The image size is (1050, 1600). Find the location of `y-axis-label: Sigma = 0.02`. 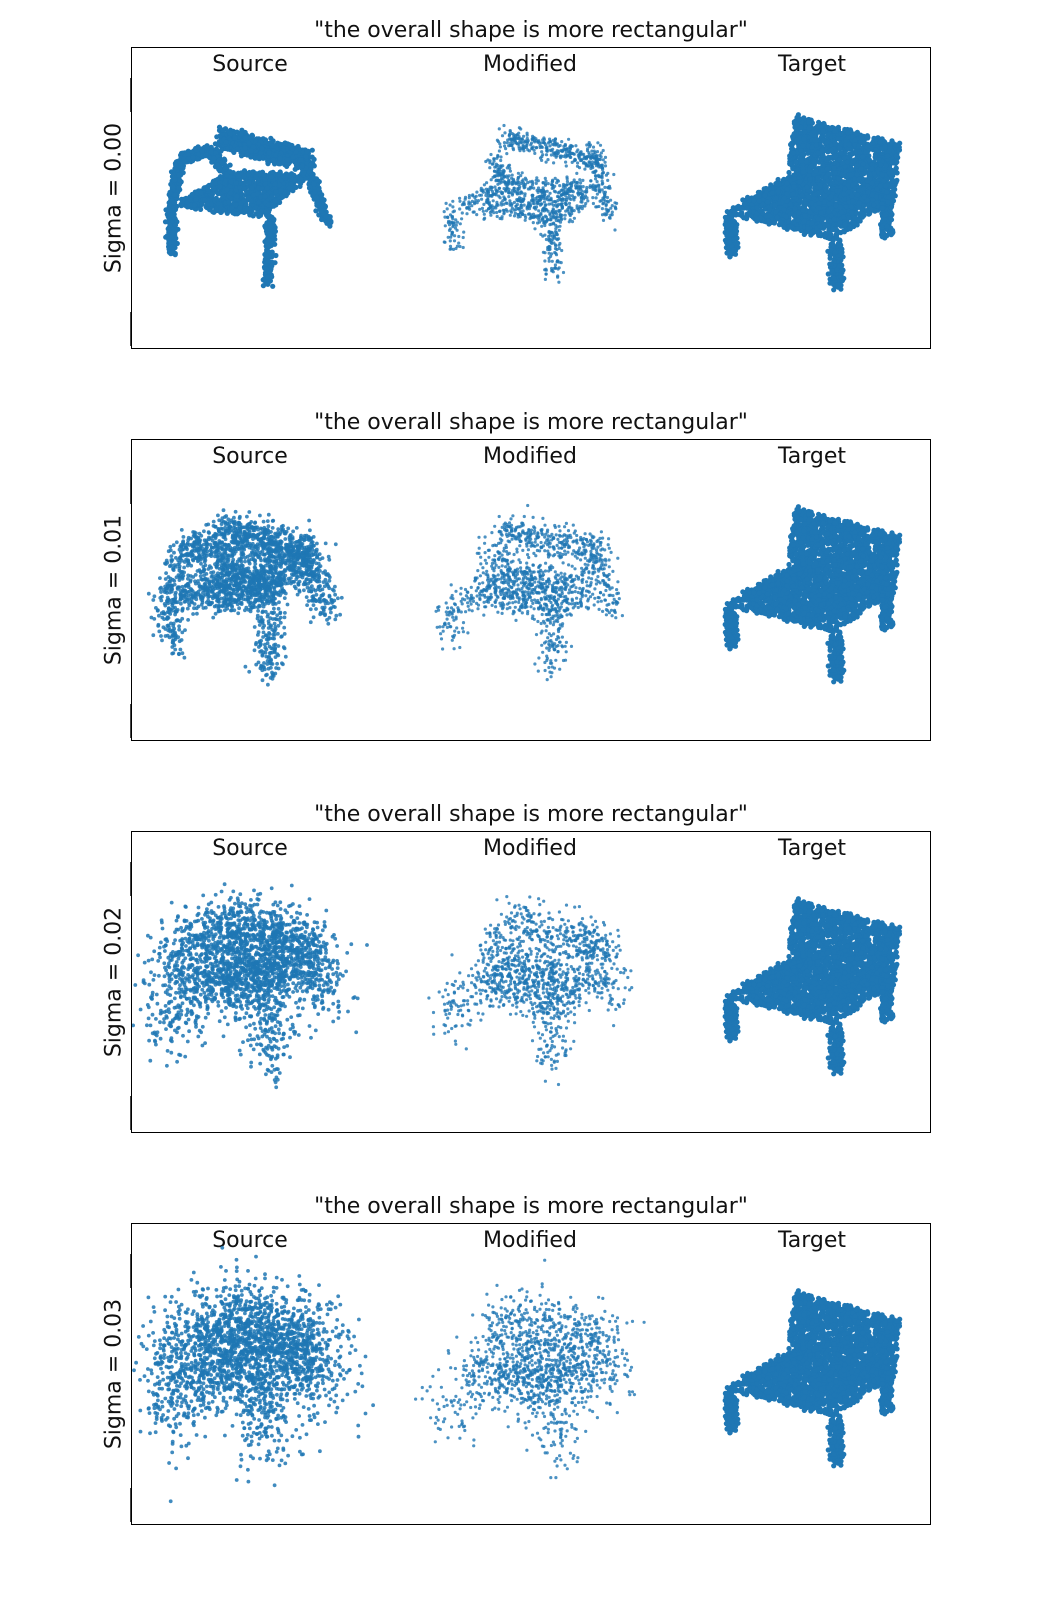

y-axis-label: Sigma = 0.02 is located at coordinates (114, 982).